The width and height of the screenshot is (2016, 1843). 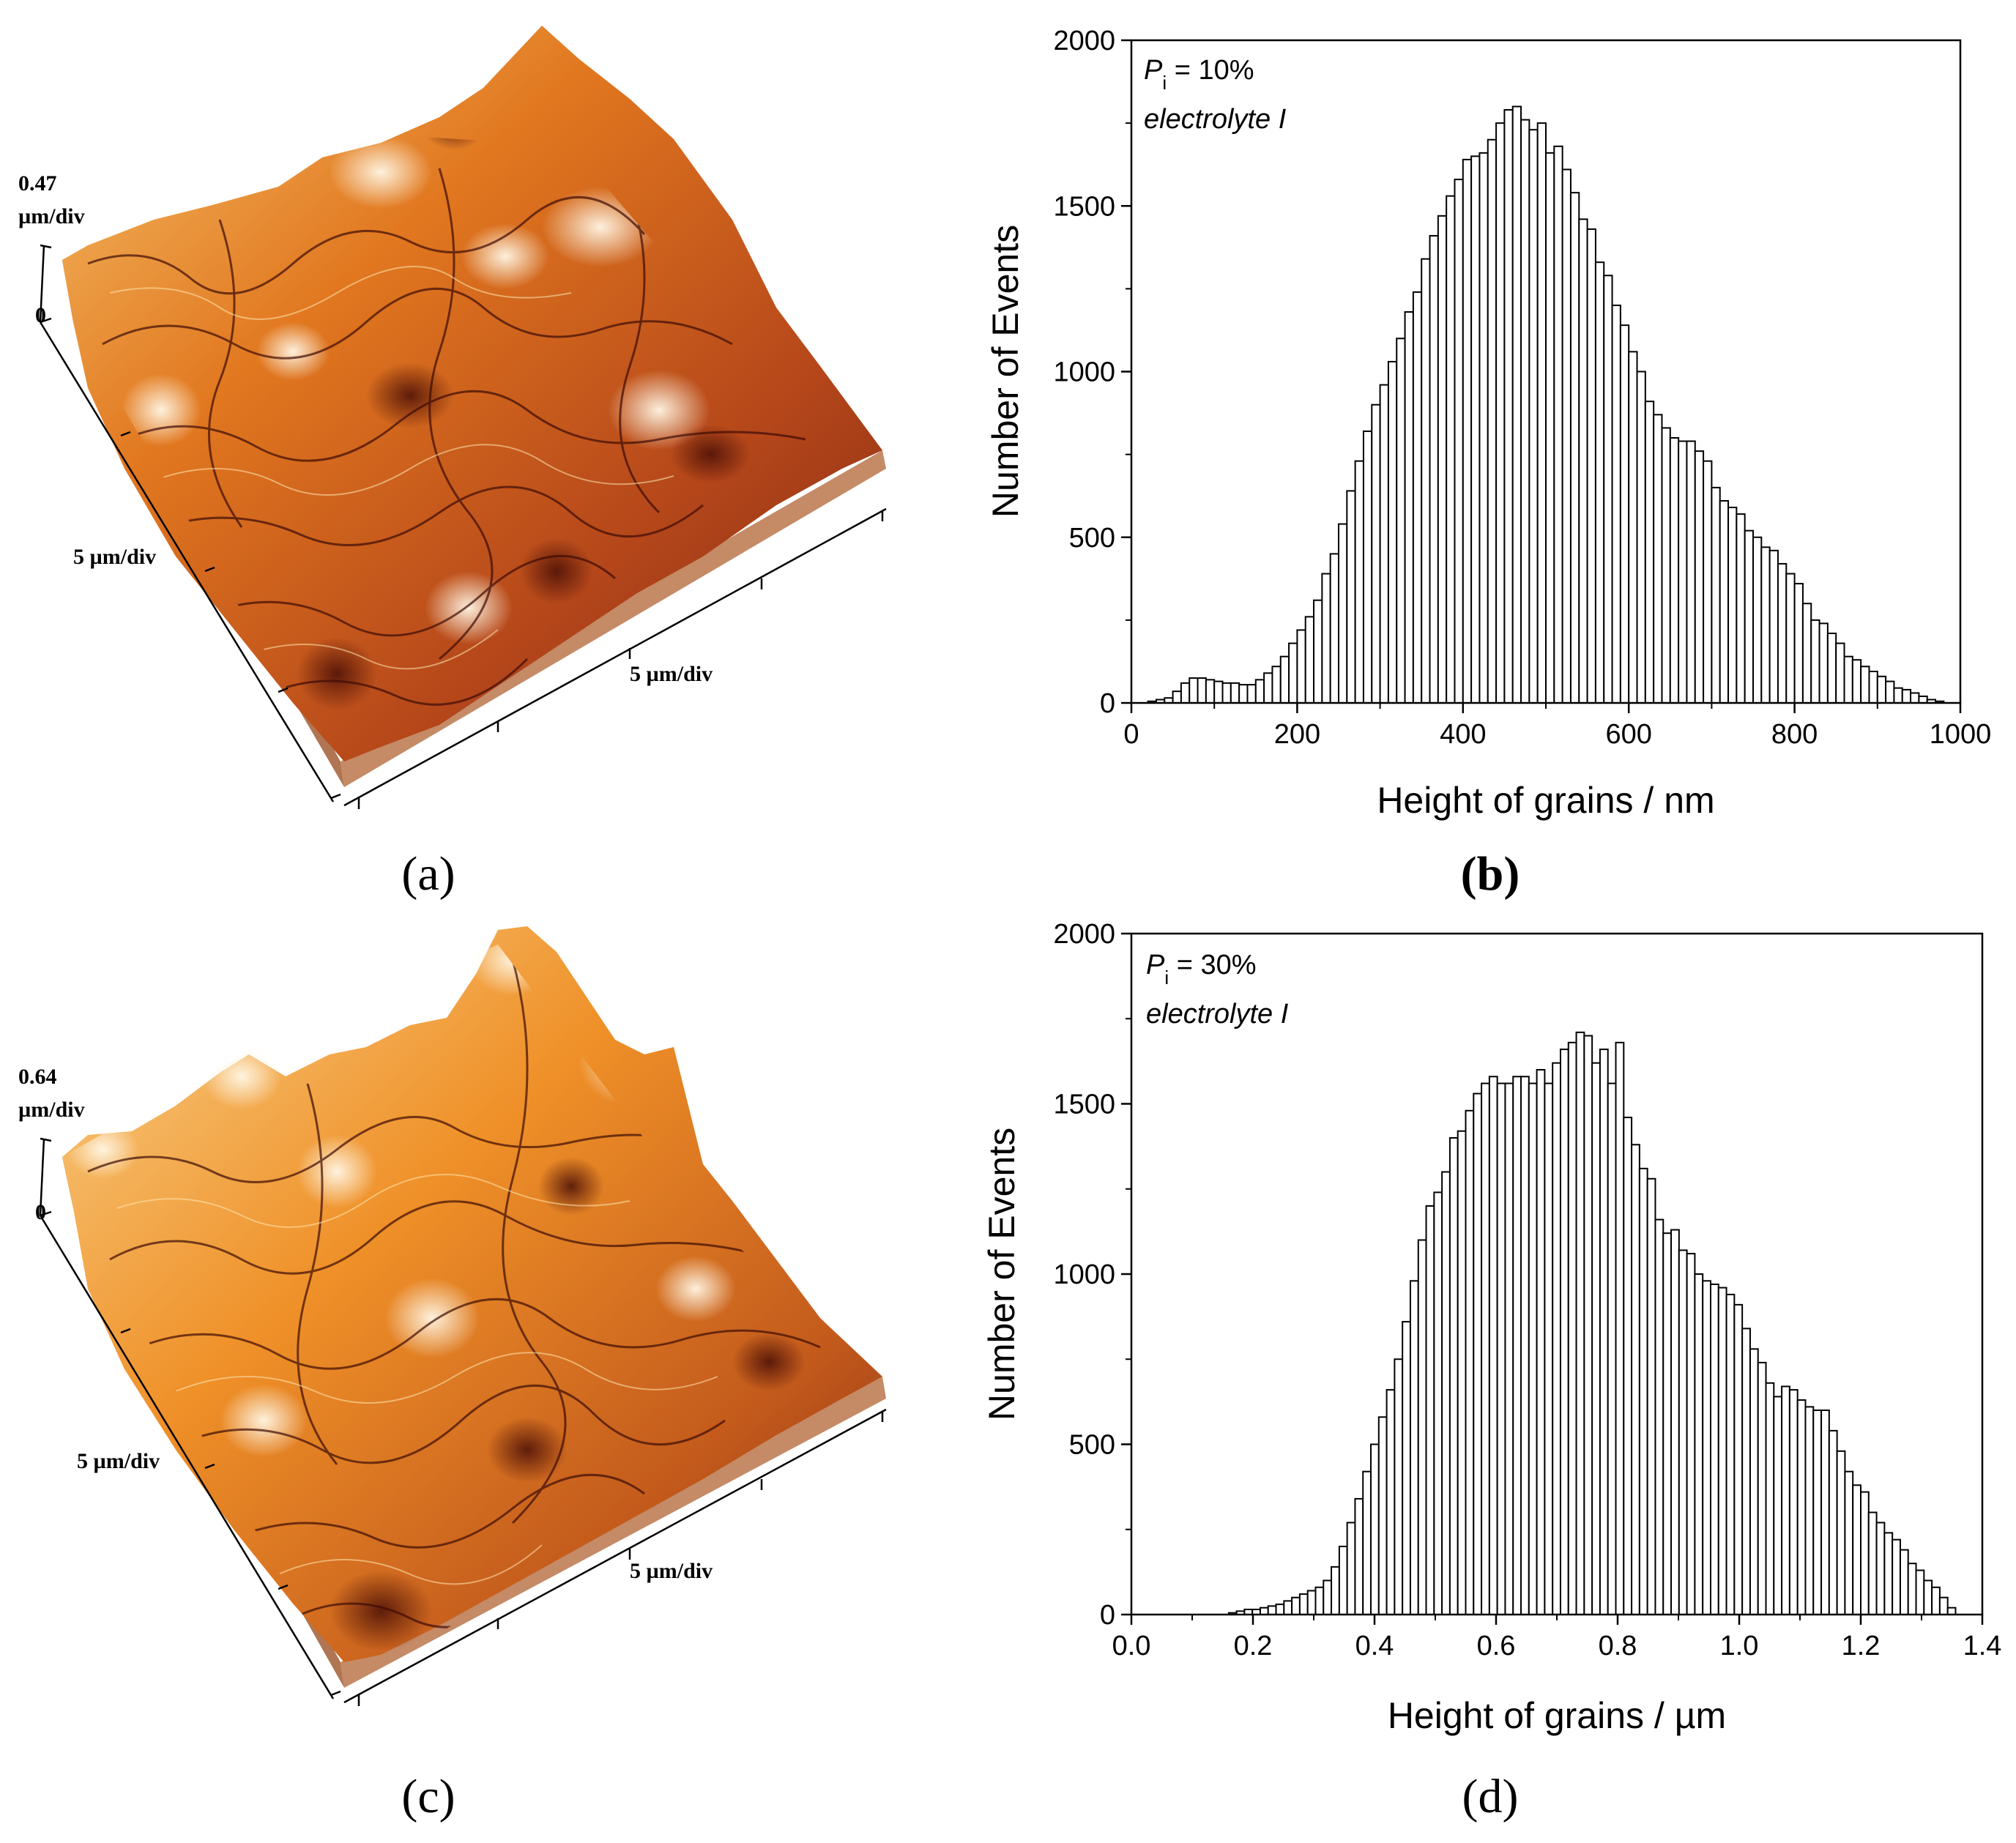 I want to click on histogram-b-x-axis-title: Height of grains / nm, so click(x=1545, y=801).